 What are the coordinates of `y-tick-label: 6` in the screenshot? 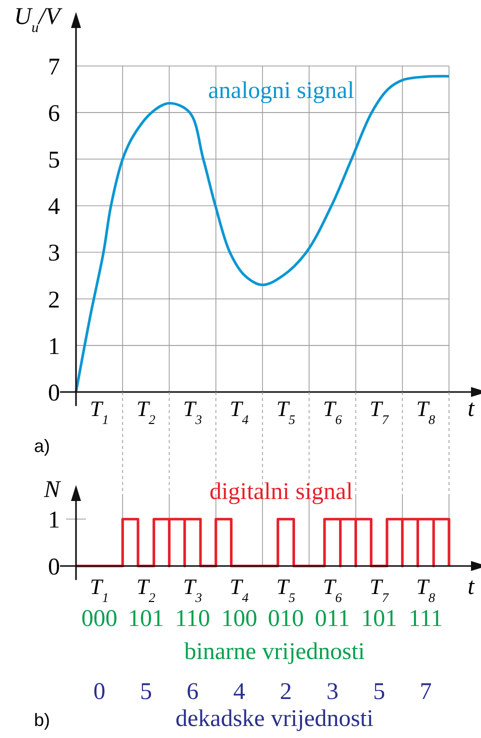 It's located at (54, 113).